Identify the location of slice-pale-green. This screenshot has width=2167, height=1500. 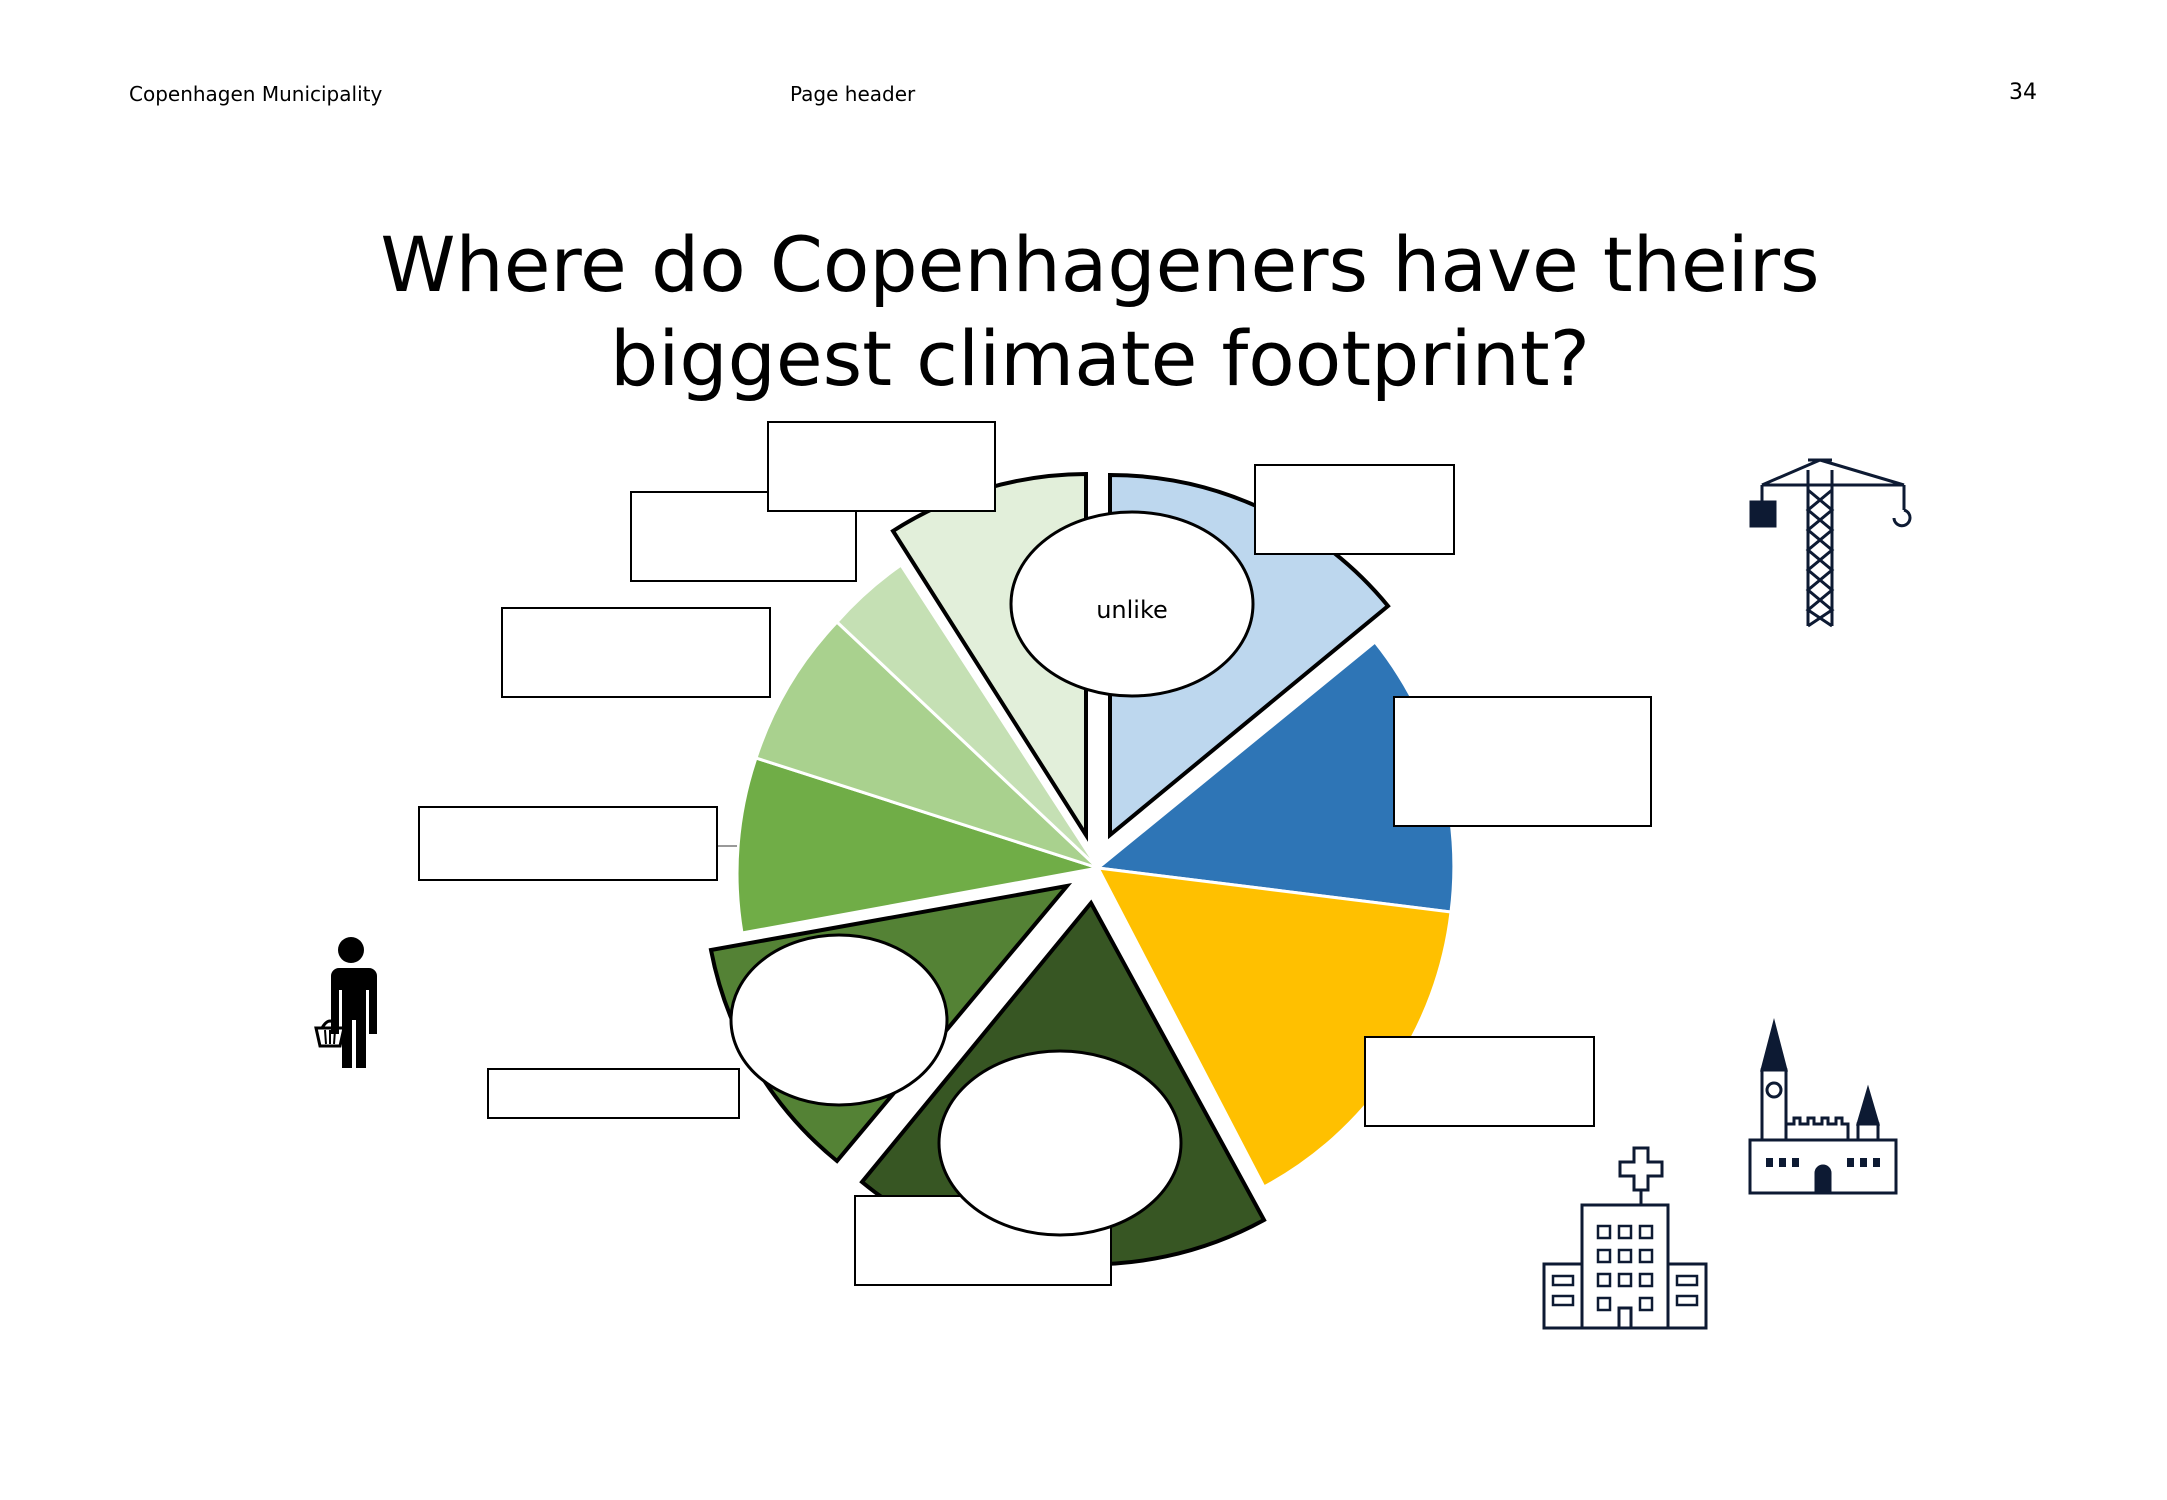
(967, 716).